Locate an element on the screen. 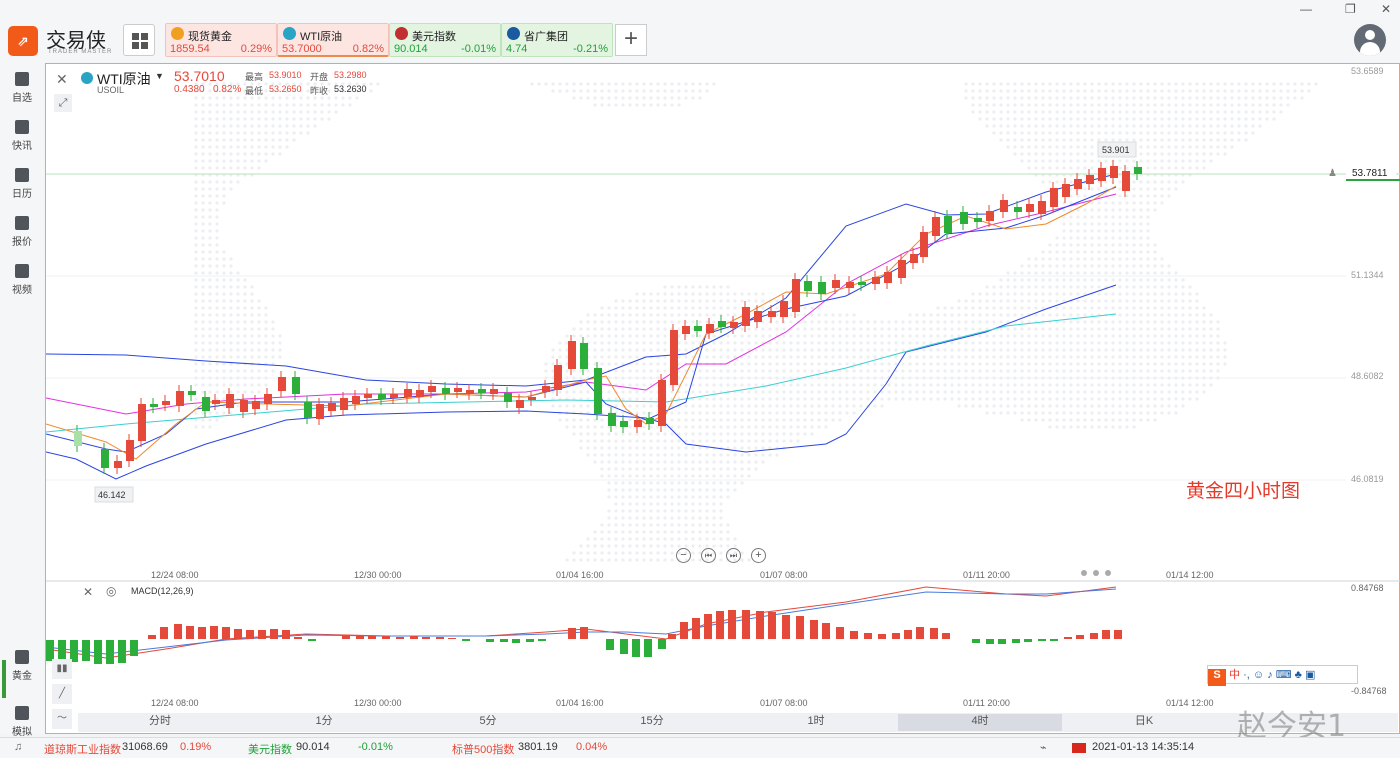  timeframe-tab-1: 1分 is located at coordinates (324, 721).